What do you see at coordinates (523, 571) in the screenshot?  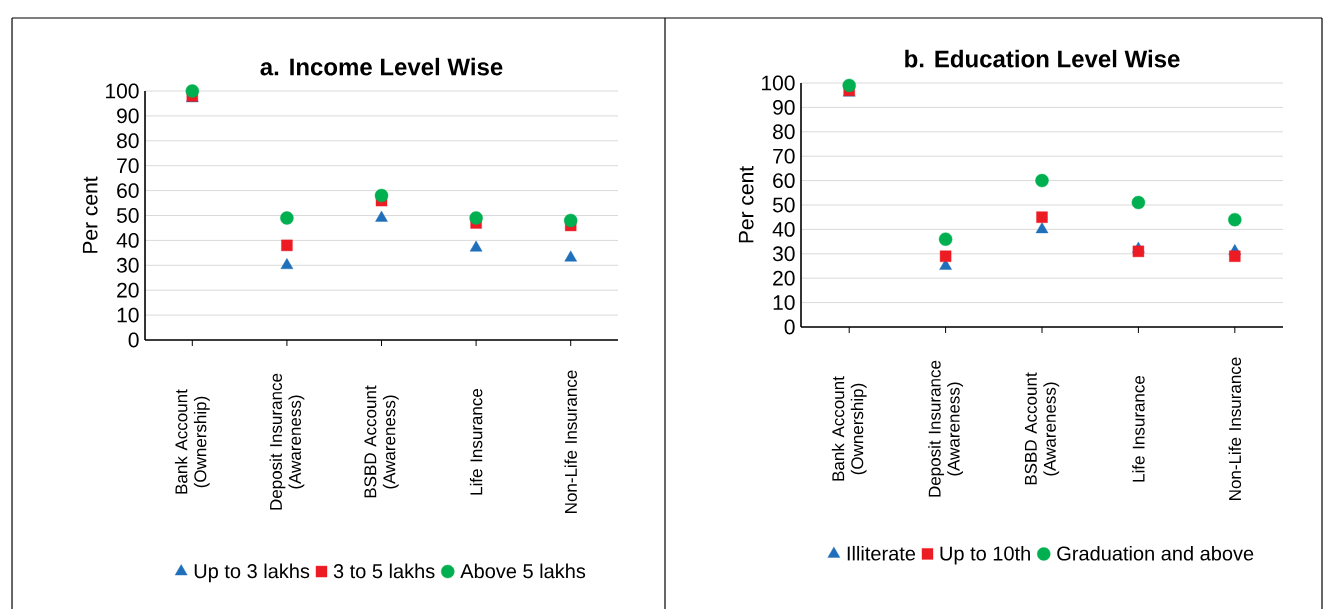 I see `legend-label: Above 5 lakhs` at bounding box center [523, 571].